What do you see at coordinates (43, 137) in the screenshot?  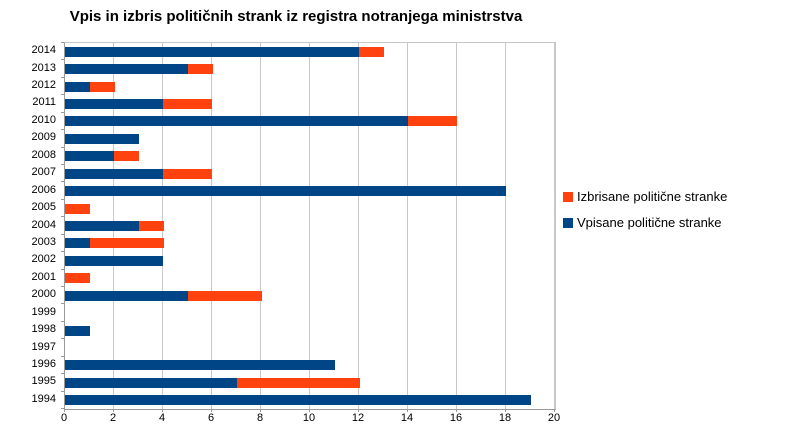 I see `y-axis-label-2009: 2009` at bounding box center [43, 137].